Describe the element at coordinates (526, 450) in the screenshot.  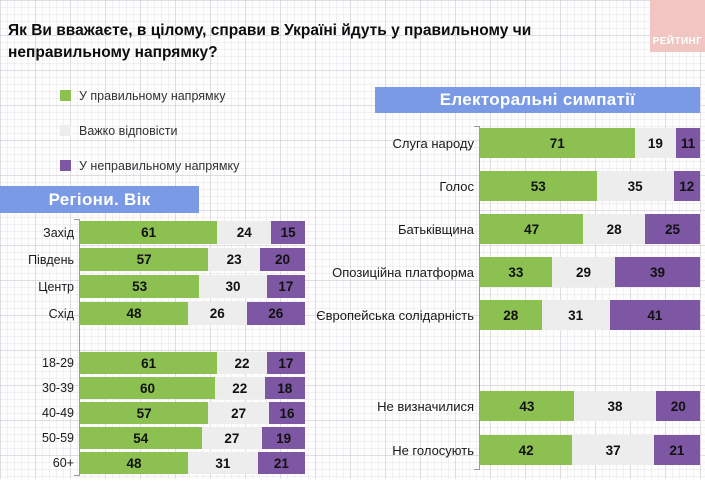
I see `bar-segment-positive: 42` at that location.